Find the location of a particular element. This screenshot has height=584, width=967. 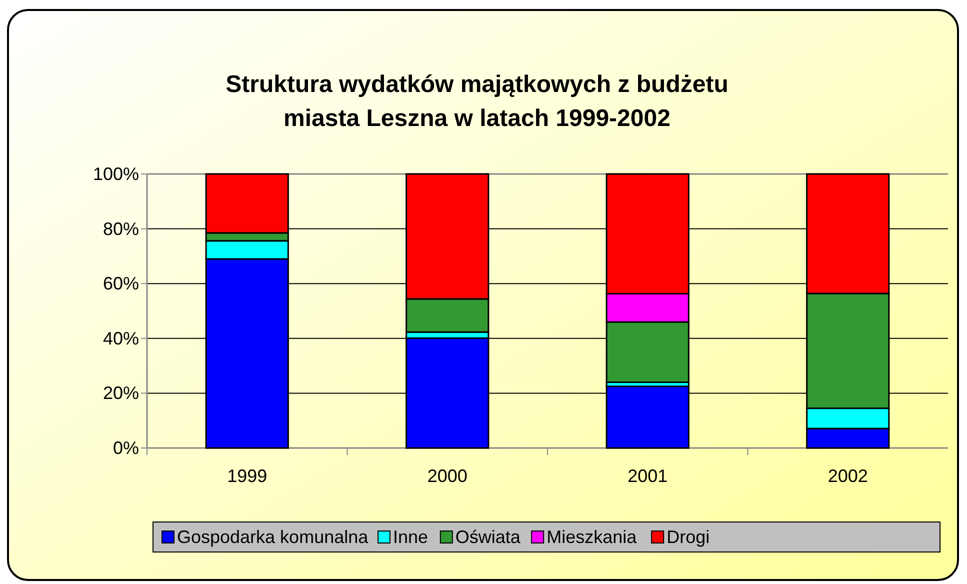

y-tick-label: 60% is located at coordinates (120, 284).